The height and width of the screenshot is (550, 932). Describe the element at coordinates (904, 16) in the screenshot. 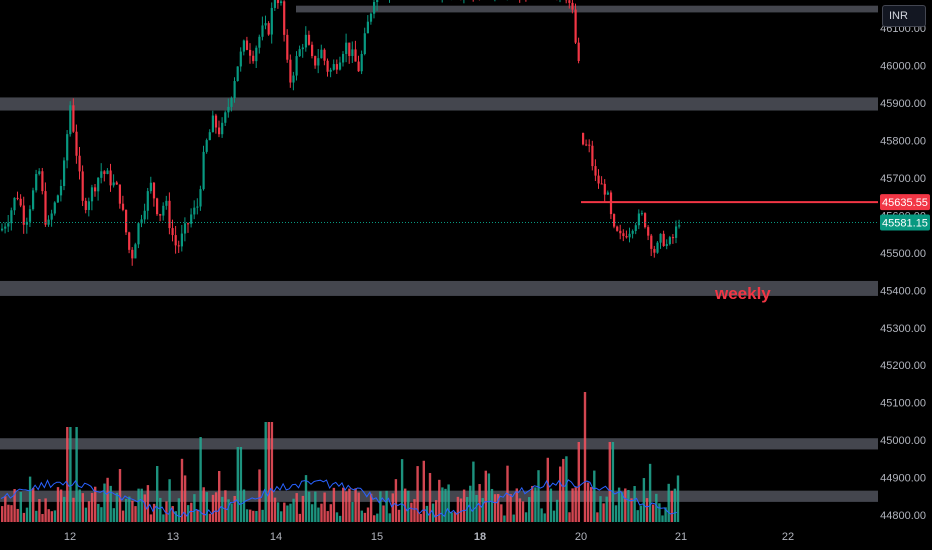

I see `currency-button: INR` at that location.